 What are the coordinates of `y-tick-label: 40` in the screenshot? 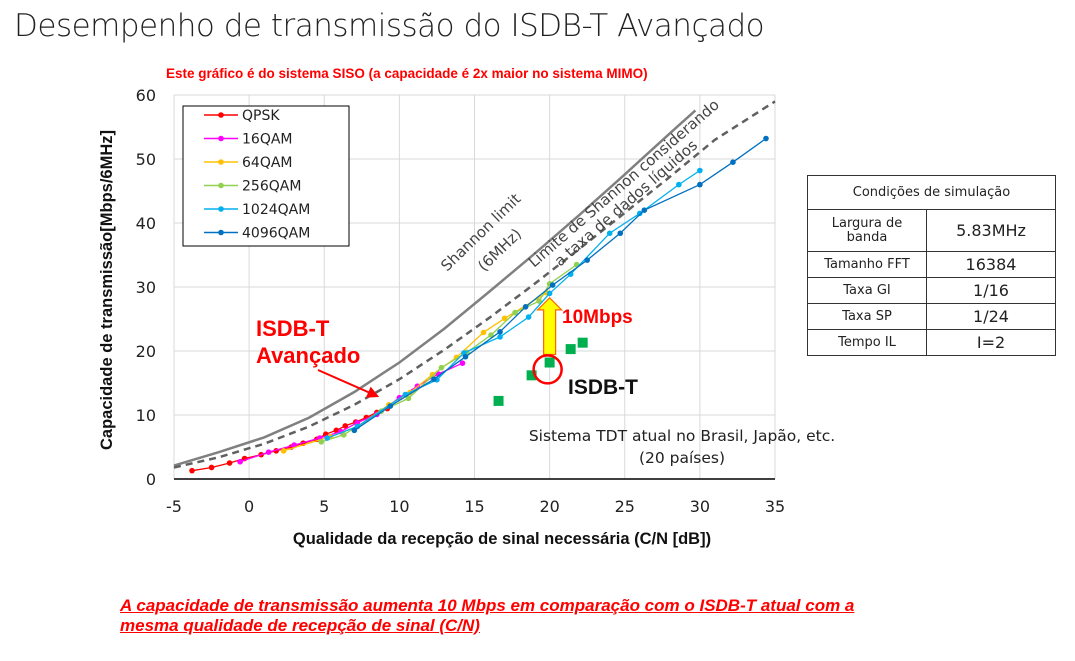 It's located at (146, 223).